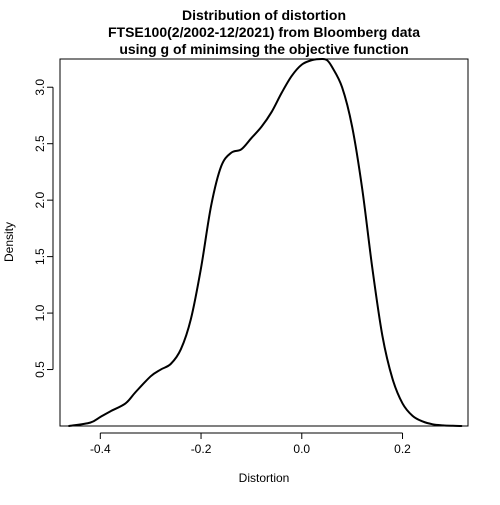 The width and height of the screenshot is (500, 505). I want to click on y-tick-label: 1.0, so click(40, 312).